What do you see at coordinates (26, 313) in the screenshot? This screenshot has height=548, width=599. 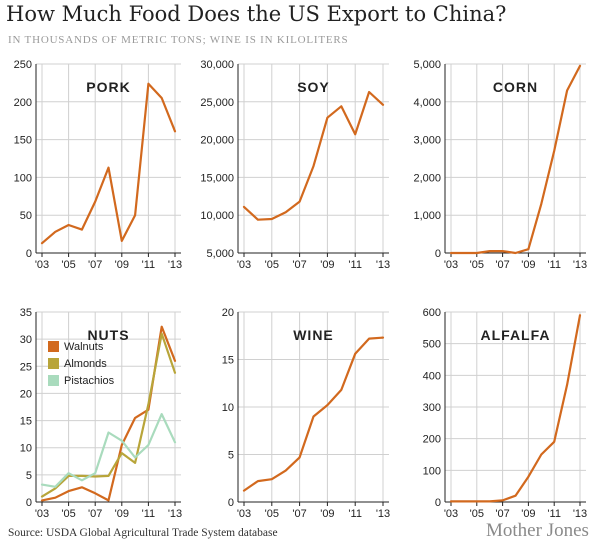 I see `y-tick-label: 35` at bounding box center [26, 313].